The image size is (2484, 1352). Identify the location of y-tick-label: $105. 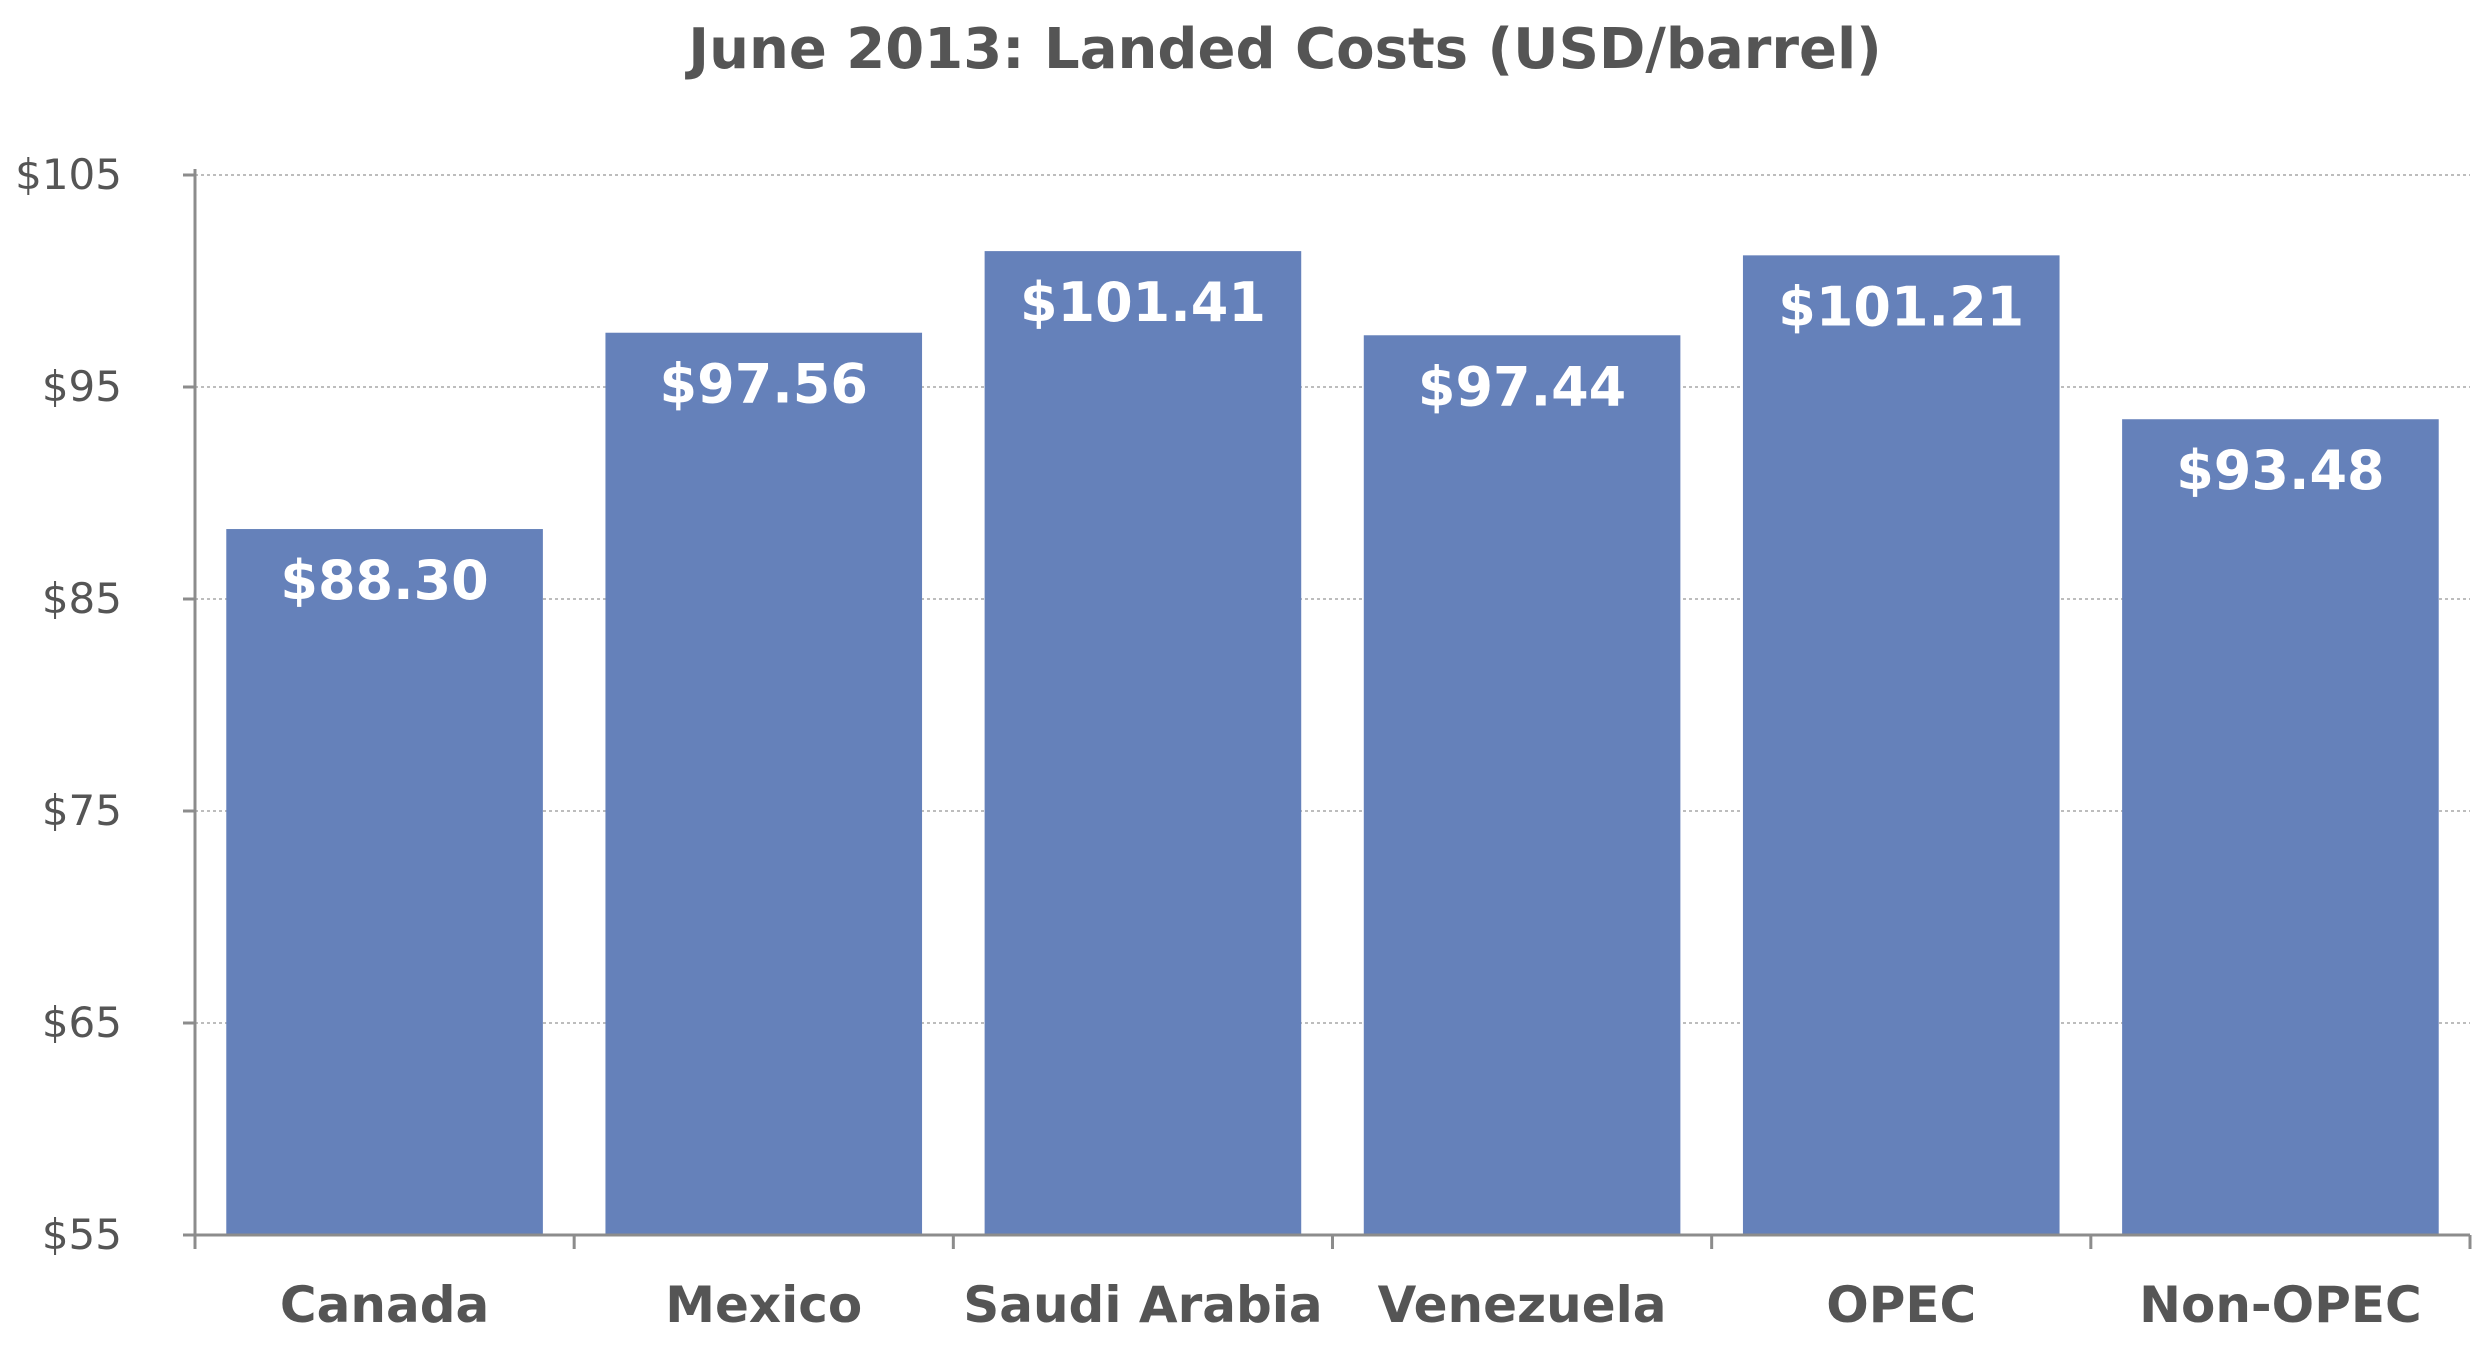
(68, 174).